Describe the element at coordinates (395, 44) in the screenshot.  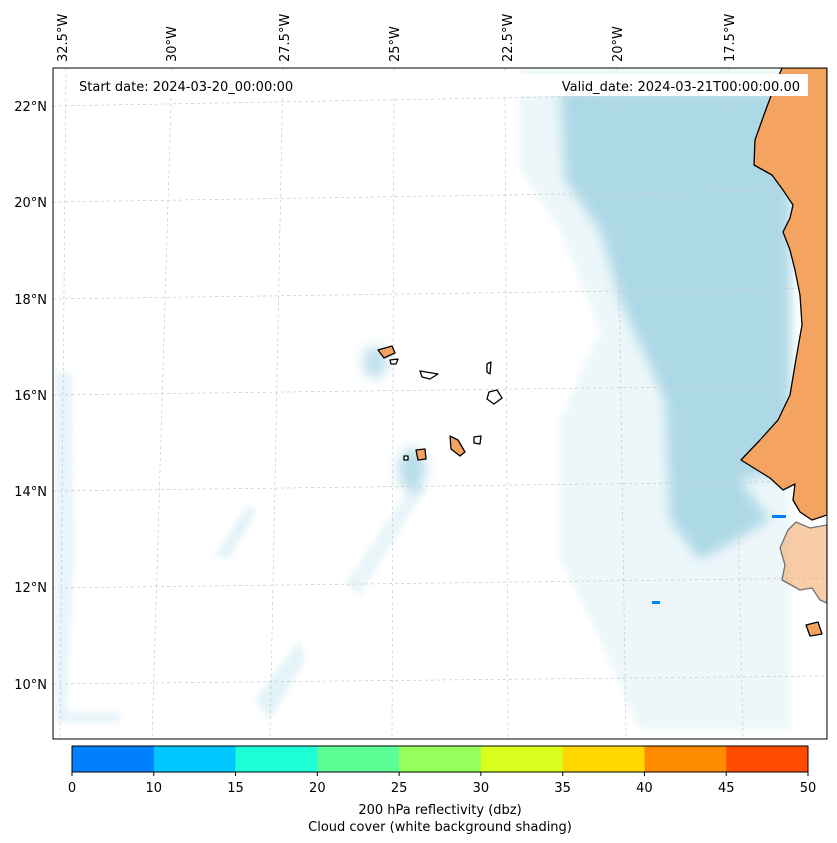
I see `lon-label: 25°W` at that location.